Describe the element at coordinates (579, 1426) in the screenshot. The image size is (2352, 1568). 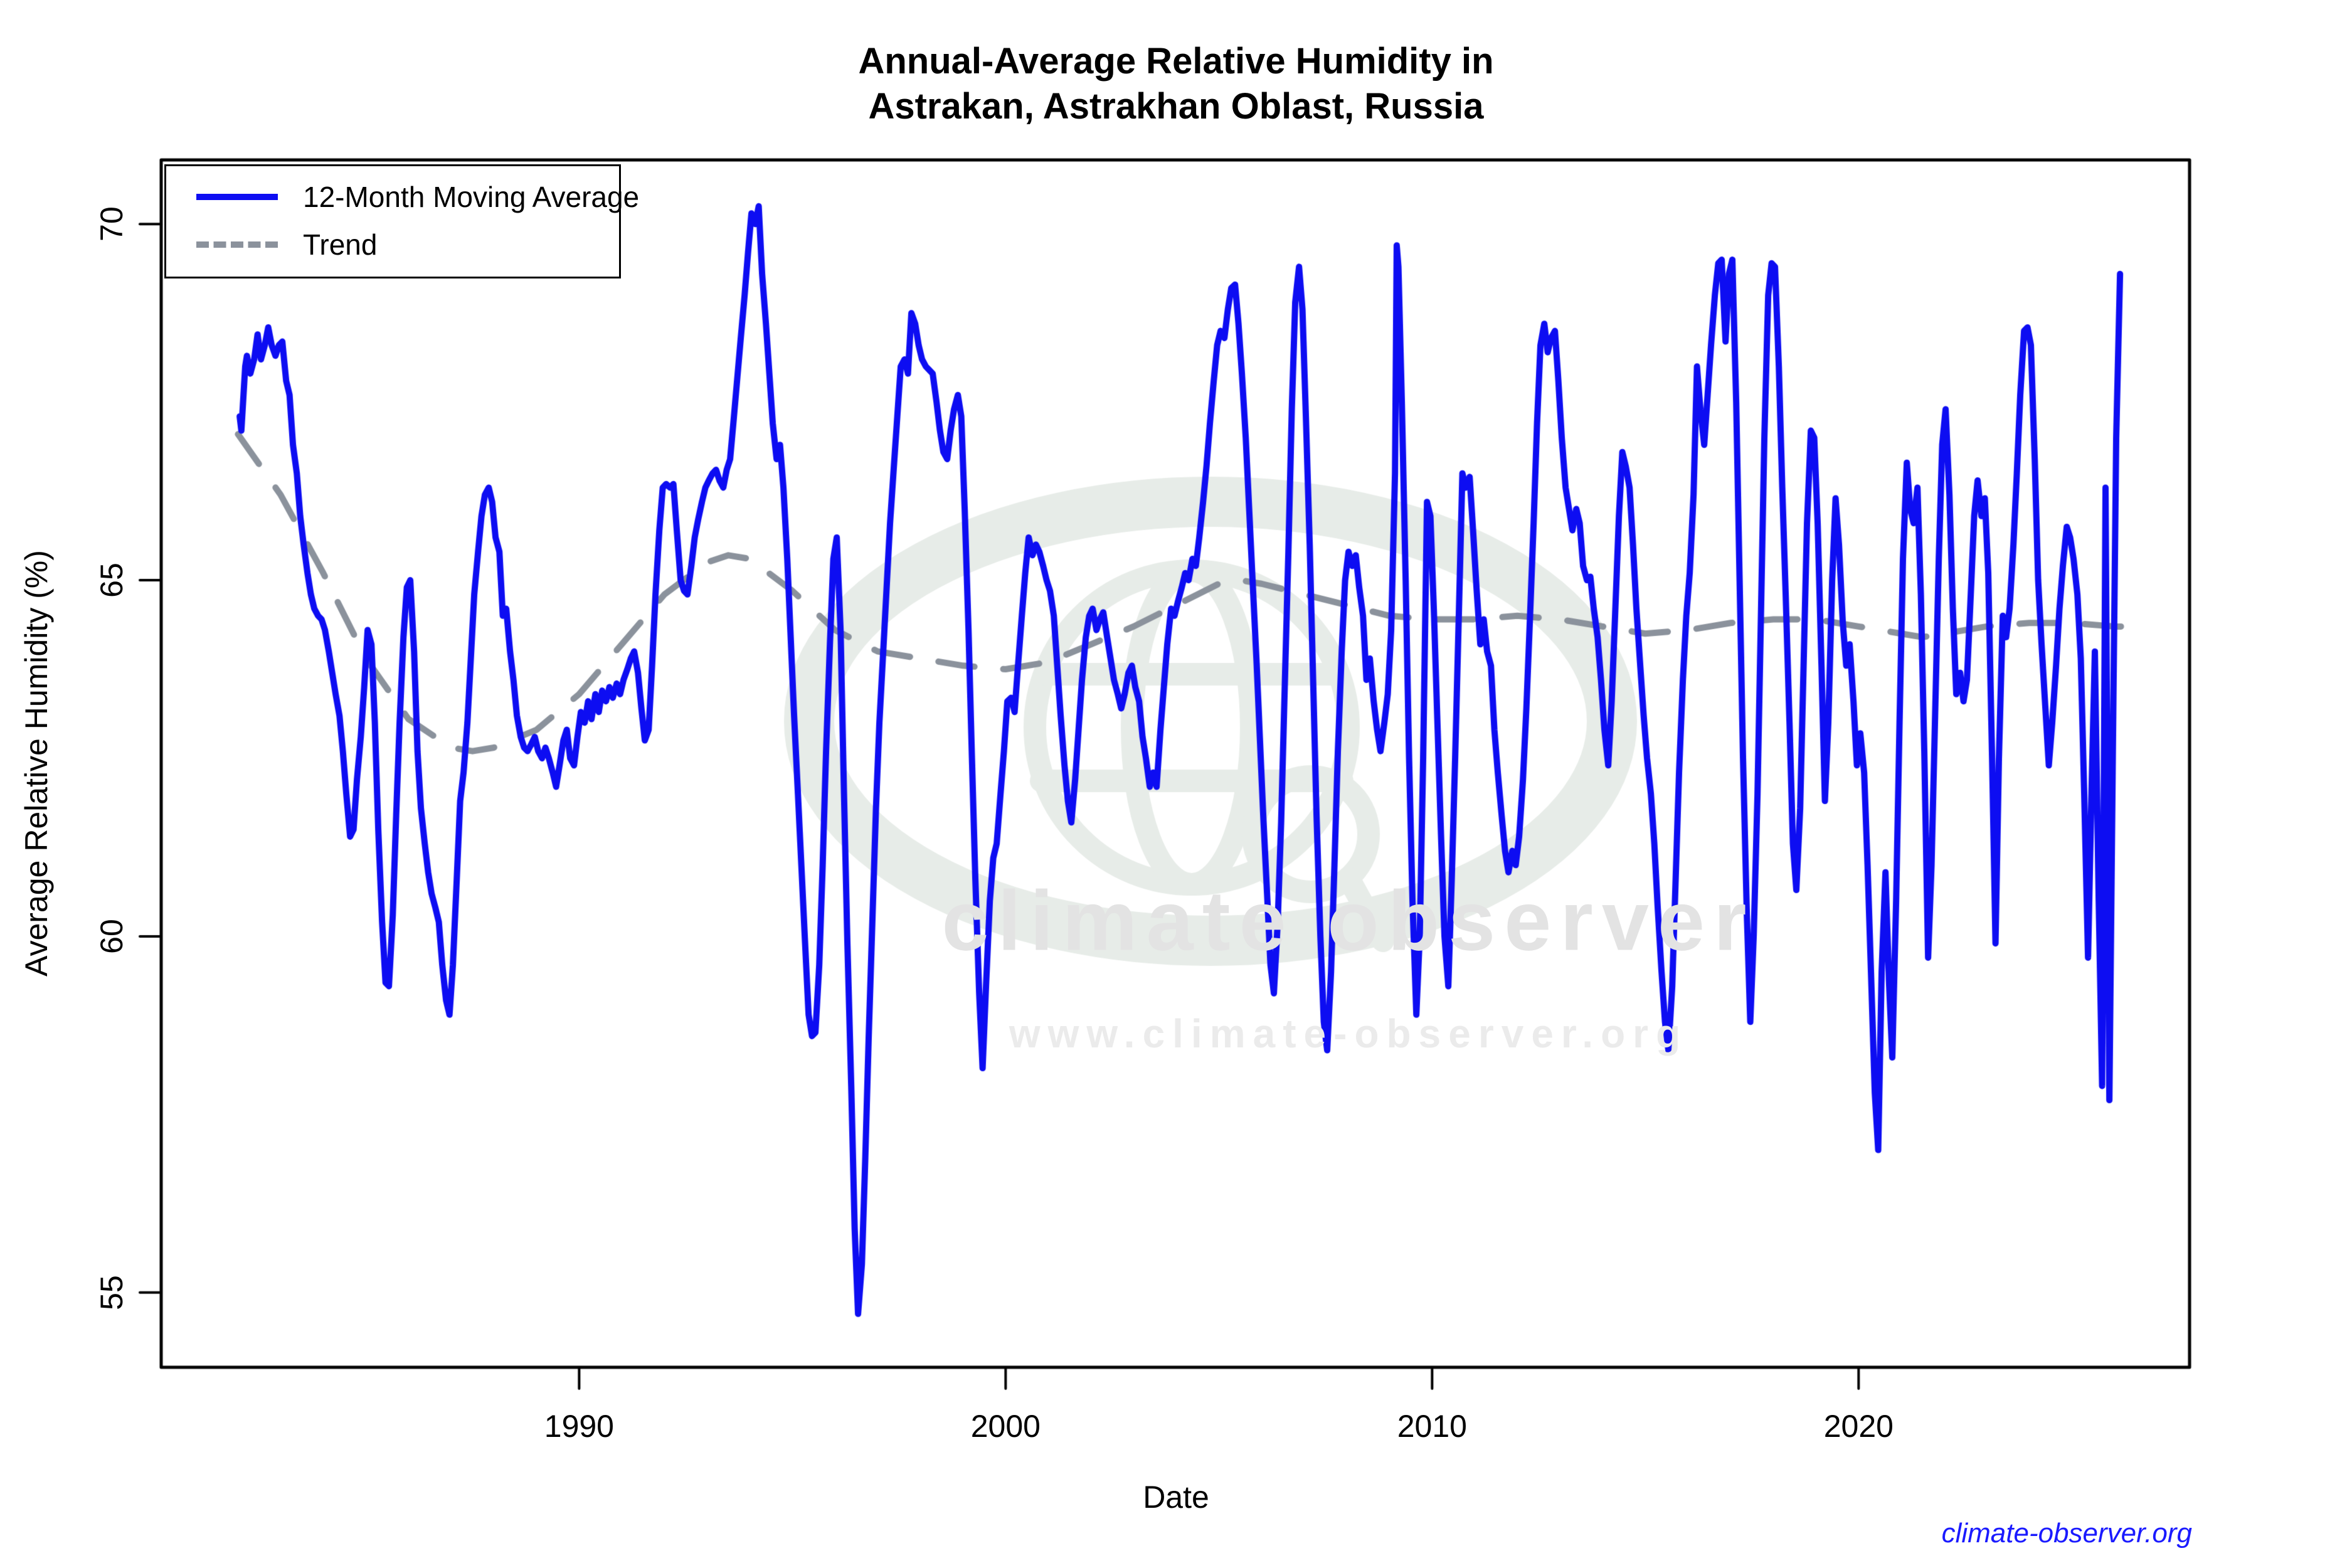
I see `x-tick-label-1990: 1990` at that location.